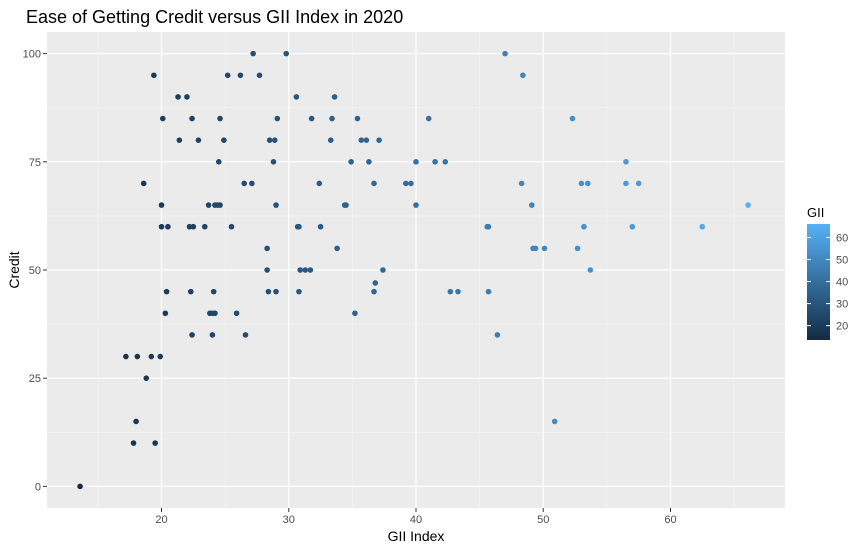 The image size is (866, 553). I want to click on legend-tick-label: 40, so click(842, 283).